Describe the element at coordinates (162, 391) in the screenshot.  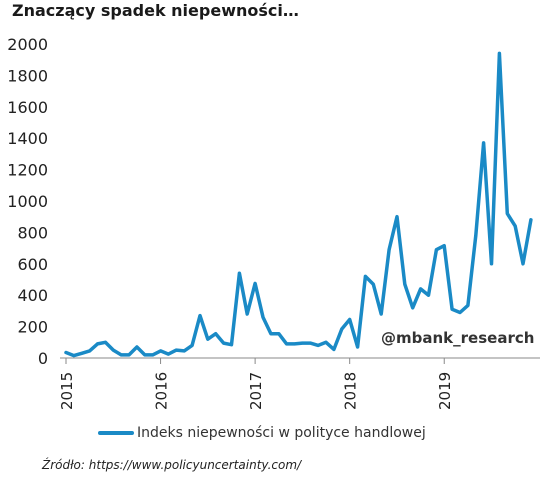
I see `x-tick-label: 2016` at that location.